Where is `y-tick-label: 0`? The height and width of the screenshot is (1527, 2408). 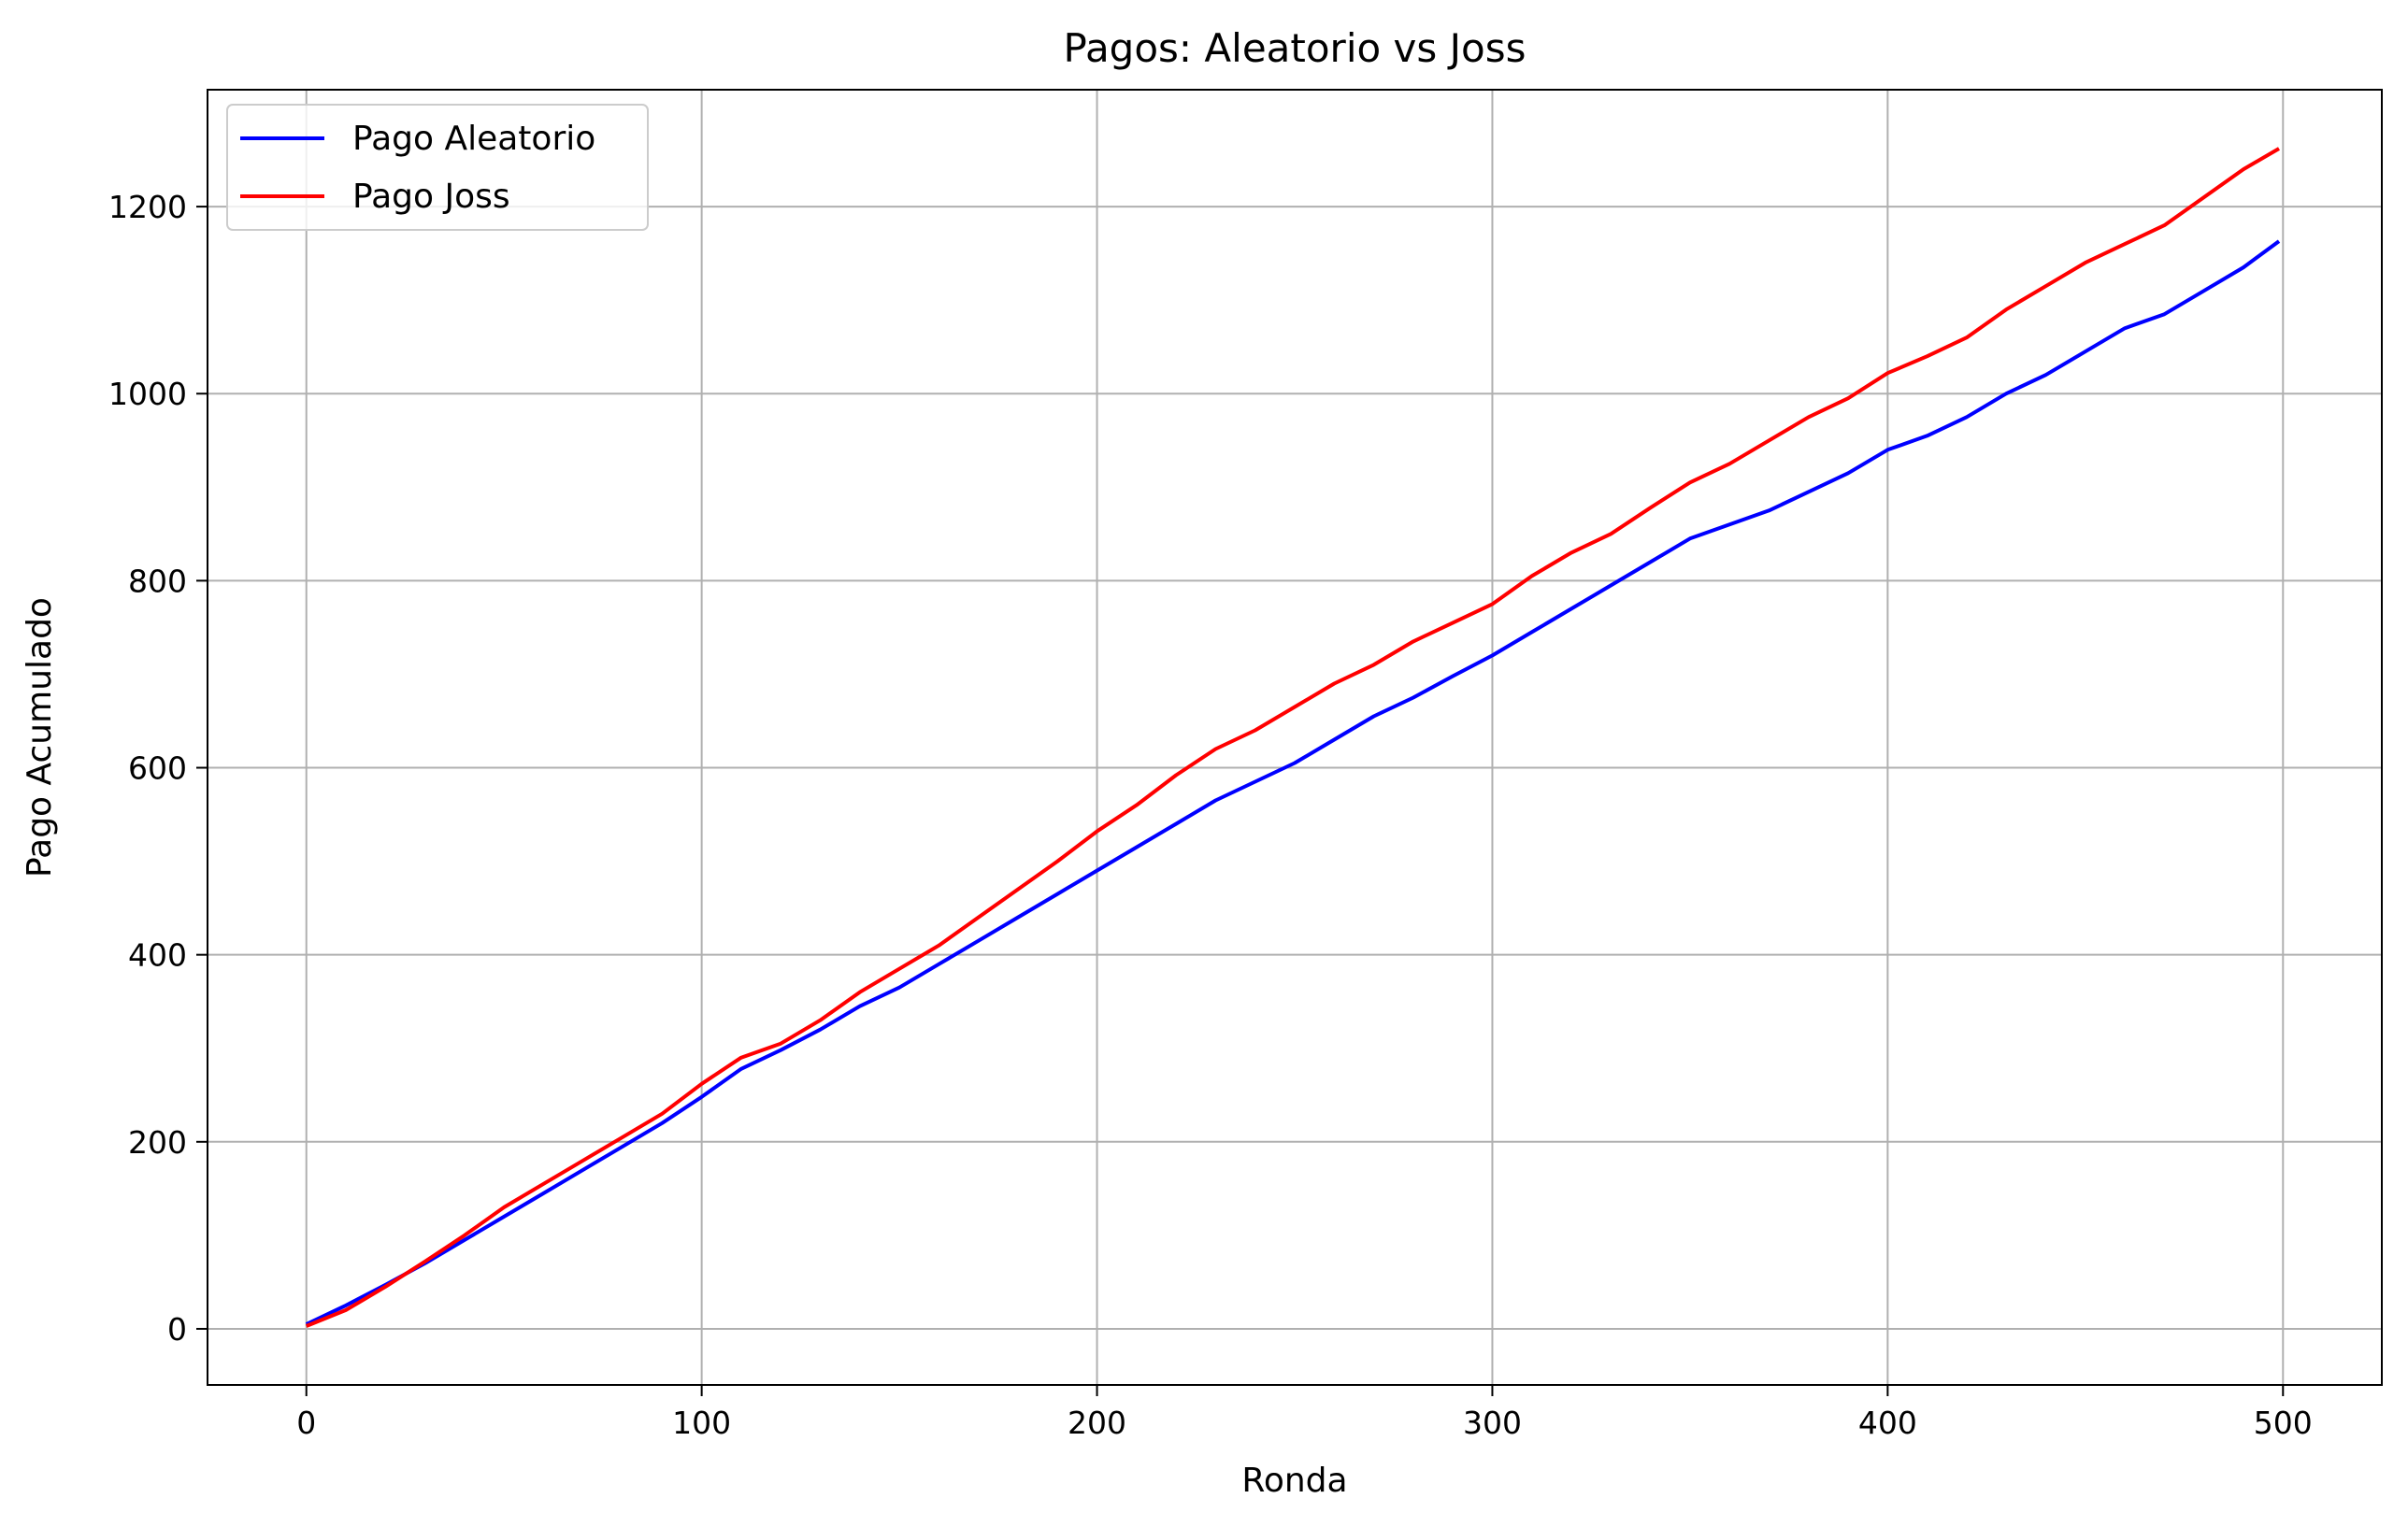 y-tick-label: 0 is located at coordinates (177, 1329).